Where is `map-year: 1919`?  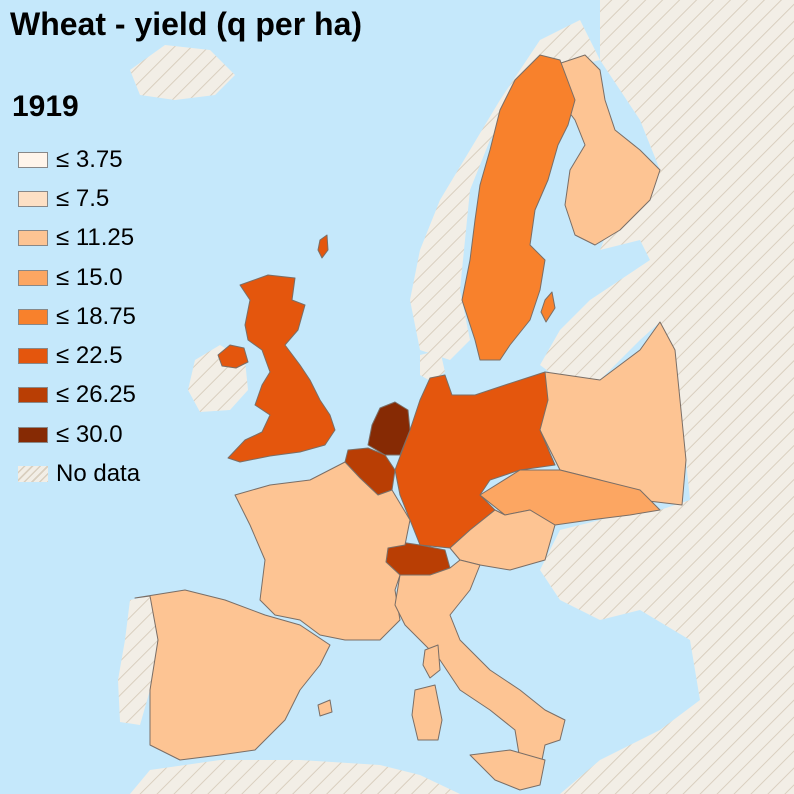 map-year: 1919 is located at coordinates (45, 106).